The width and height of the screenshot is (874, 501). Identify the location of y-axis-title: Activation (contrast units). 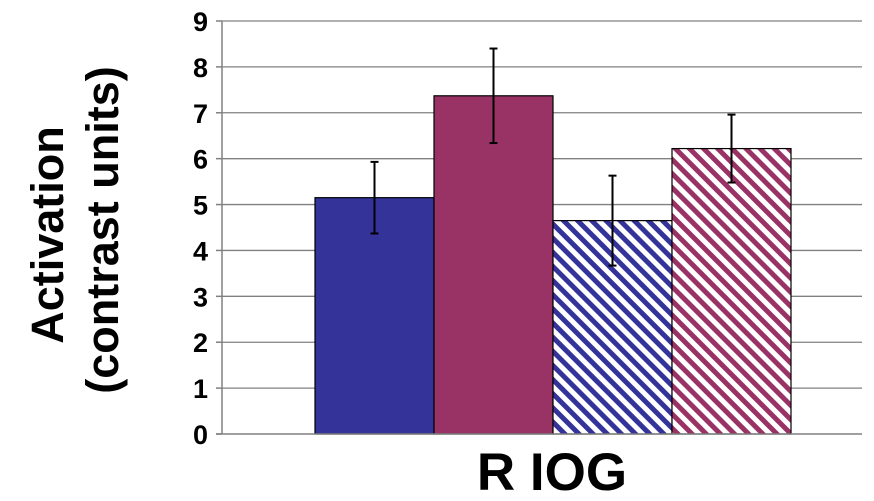
(75, 230).